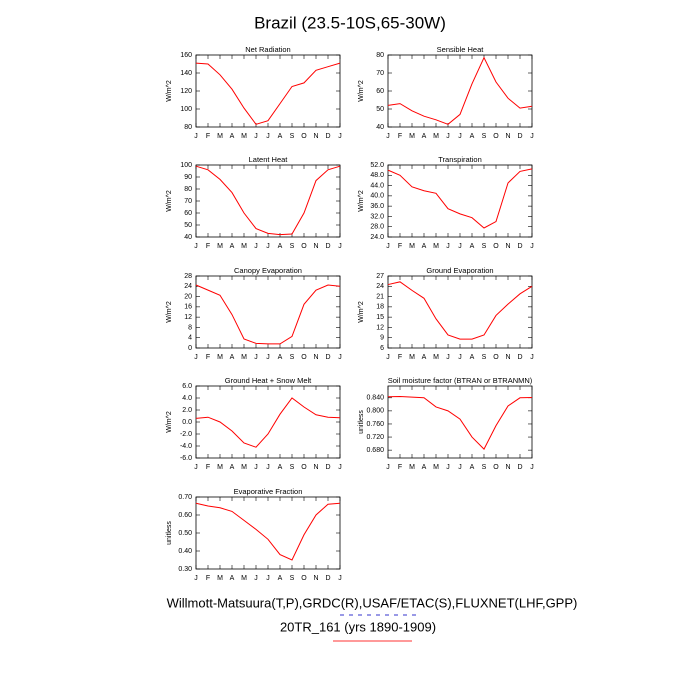 The width and height of the screenshot is (700, 700). Describe the element at coordinates (188, 276) in the screenshot. I see `y-tick-label: 28` at that location.